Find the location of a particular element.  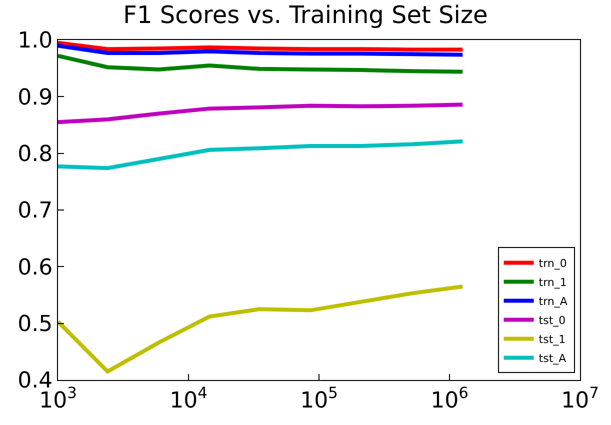

x-tick-label: 10$^{7}$ is located at coordinates (580, 399).